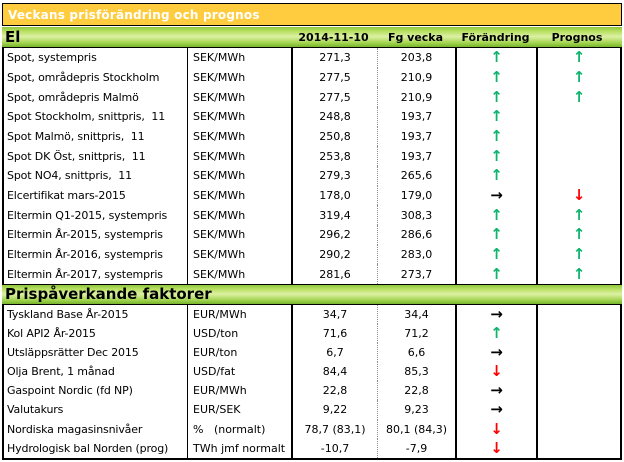  Describe the element at coordinates (96, 410) in the screenshot. I see `row-label: Valutakurs` at that location.